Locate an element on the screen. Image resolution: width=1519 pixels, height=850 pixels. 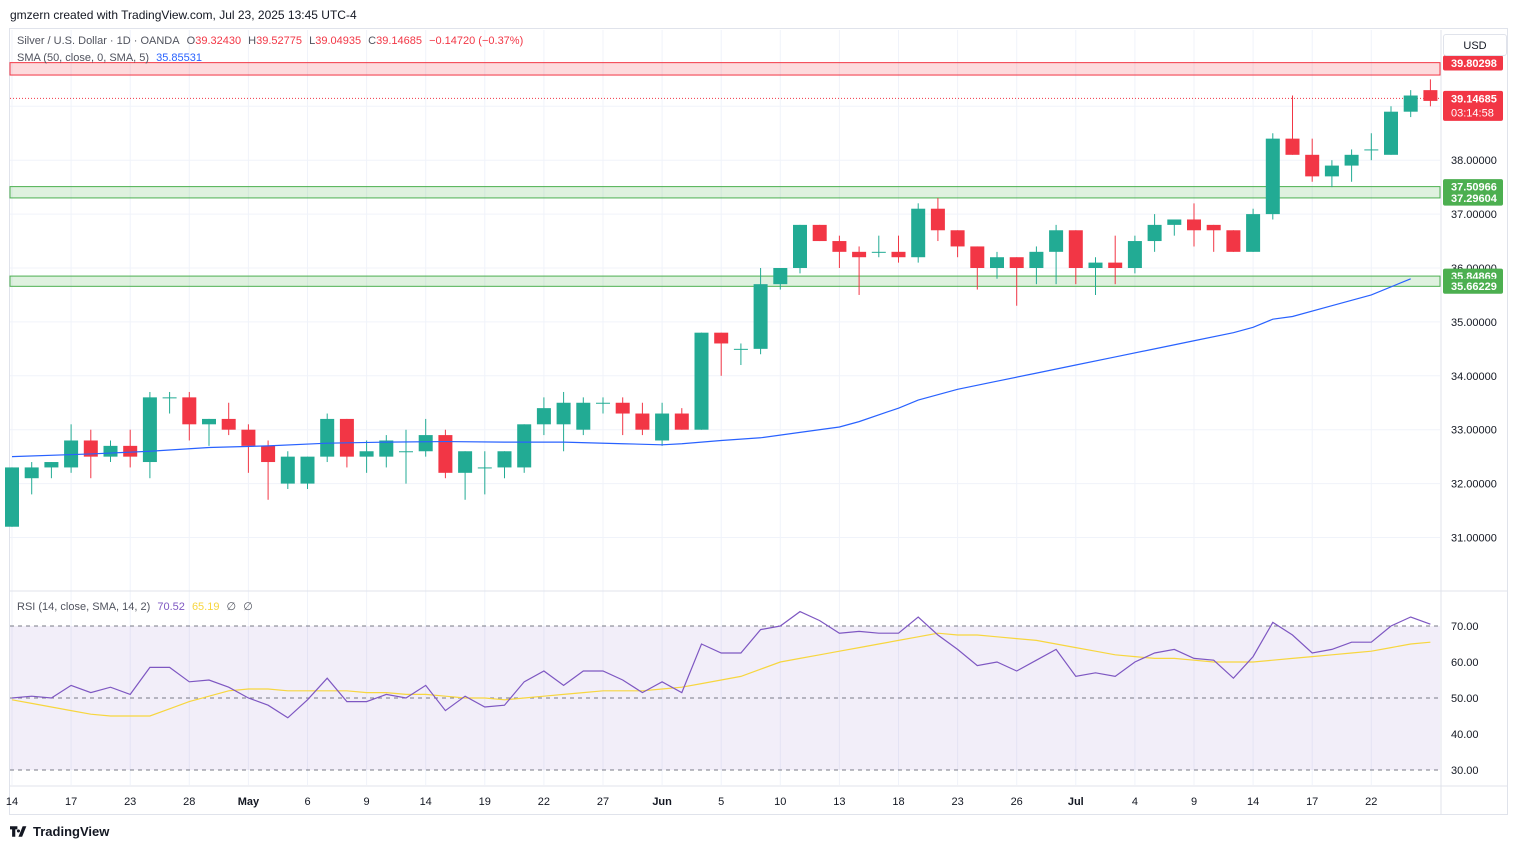
low-value: 39.04935 is located at coordinates (338, 41).